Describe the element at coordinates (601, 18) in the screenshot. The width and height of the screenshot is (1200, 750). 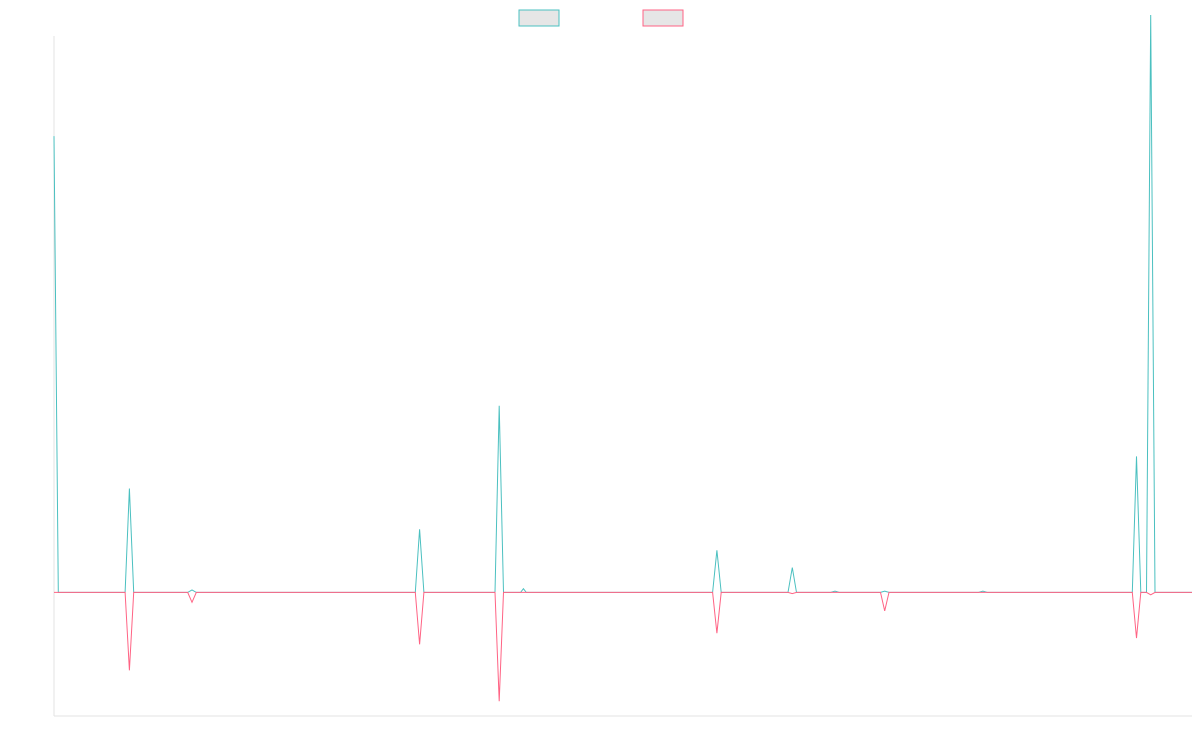
I see `legend` at that location.